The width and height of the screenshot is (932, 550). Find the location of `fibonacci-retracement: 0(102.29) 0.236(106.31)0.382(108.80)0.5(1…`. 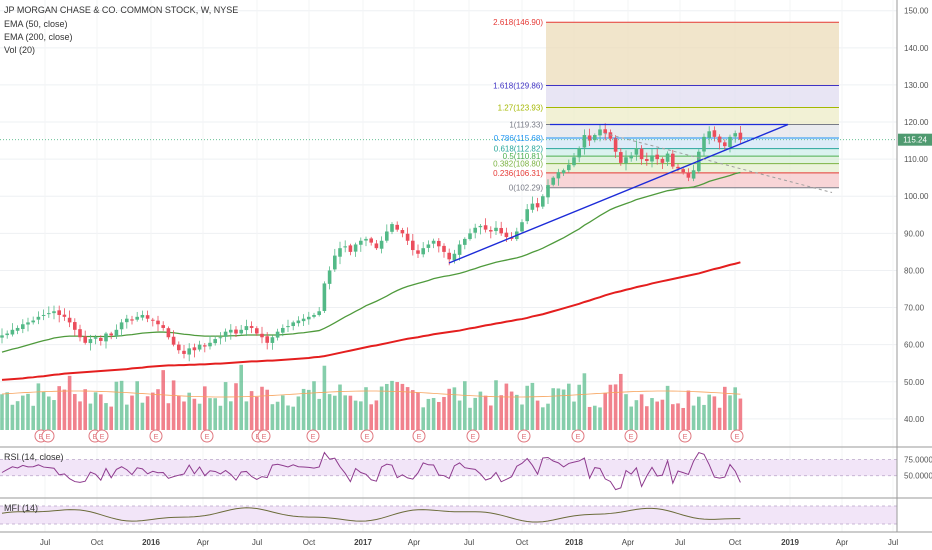

fibonacci-retracement: 0(102.29) 0.236(106.31)0.382(108.80)0.5(1… is located at coordinates (666, 105).